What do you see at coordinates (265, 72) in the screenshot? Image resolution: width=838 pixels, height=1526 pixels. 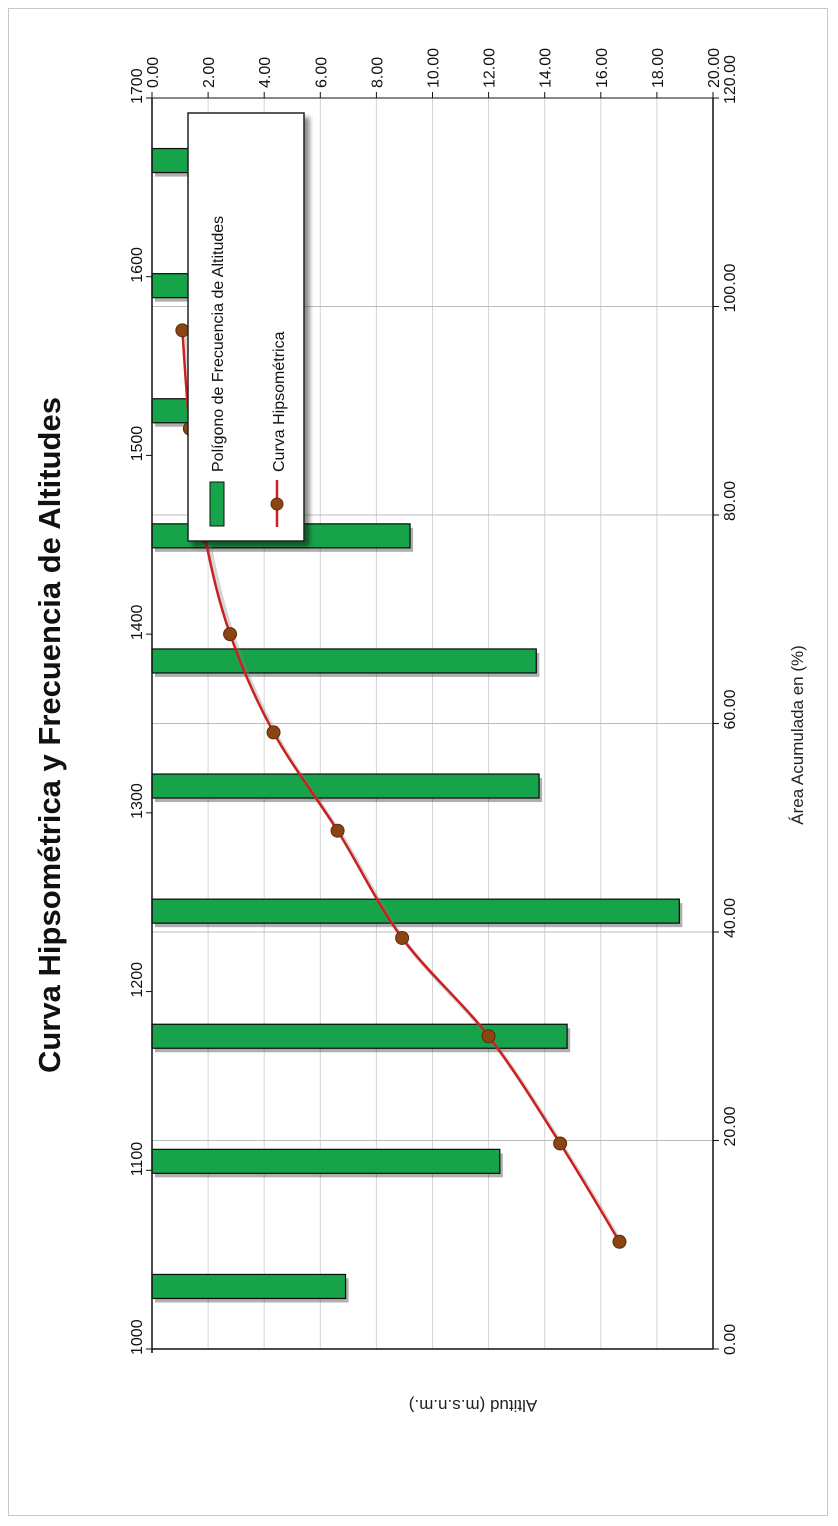 I see `tick-label-value: 4.00` at bounding box center [265, 72].